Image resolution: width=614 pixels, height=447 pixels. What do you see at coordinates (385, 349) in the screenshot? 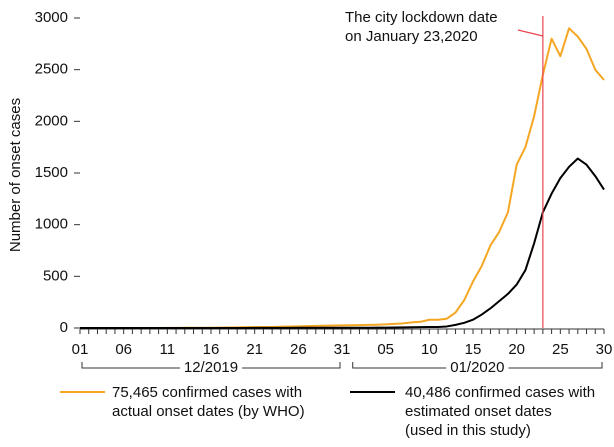
I see `x-tick-label: 05` at bounding box center [385, 349].